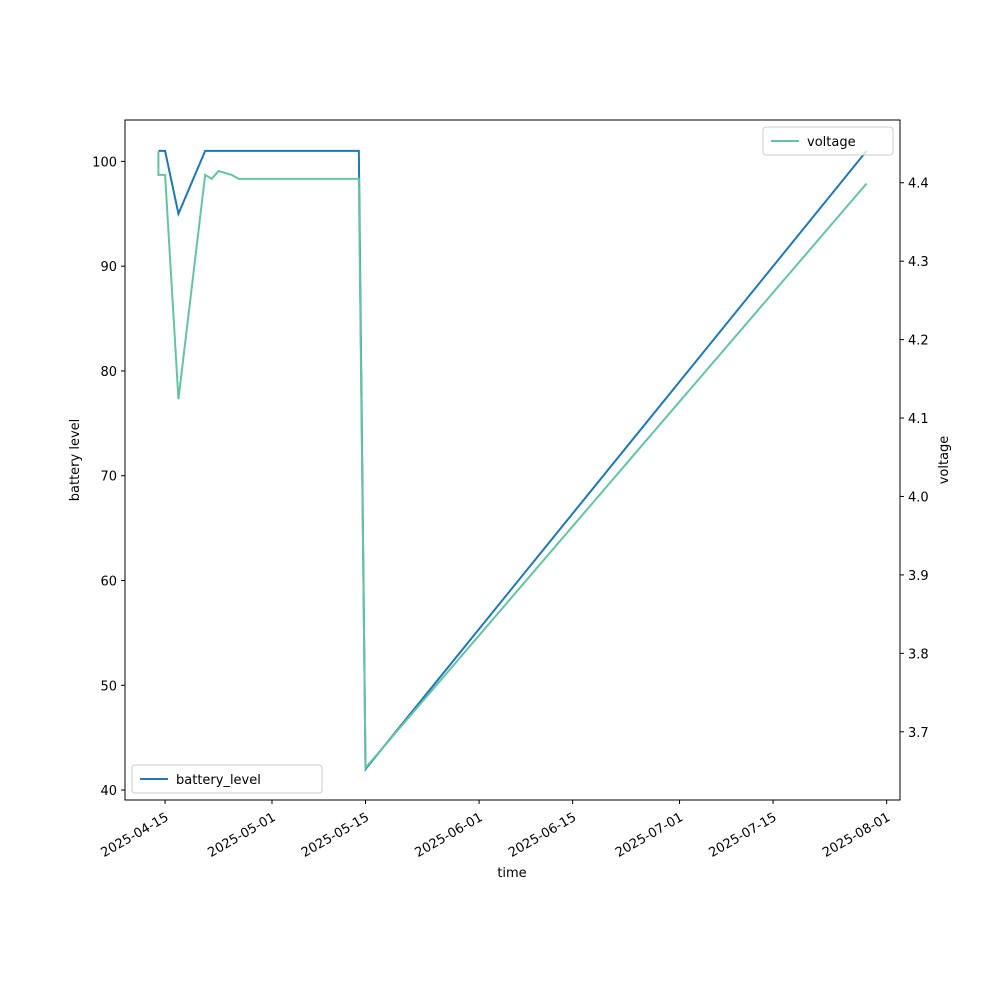 The image size is (1000, 1000). Describe the element at coordinates (108, 686) in the screenshot. I see `y-tick-label: 50` at that location.